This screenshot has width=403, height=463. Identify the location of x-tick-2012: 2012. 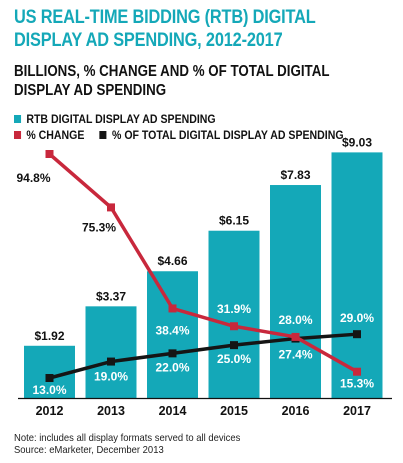
(50, 411).